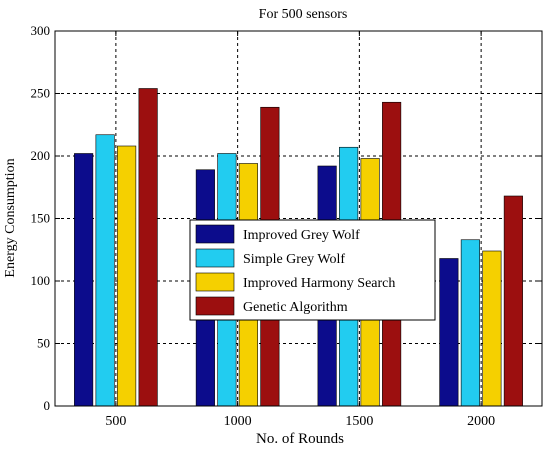 The height and width of the screenshot is (449, 550). What do you see at coordinates (319, 283) in the screenshot?
I see `legend-label: Improved Harmony Search` at bounding box center [319, 283].